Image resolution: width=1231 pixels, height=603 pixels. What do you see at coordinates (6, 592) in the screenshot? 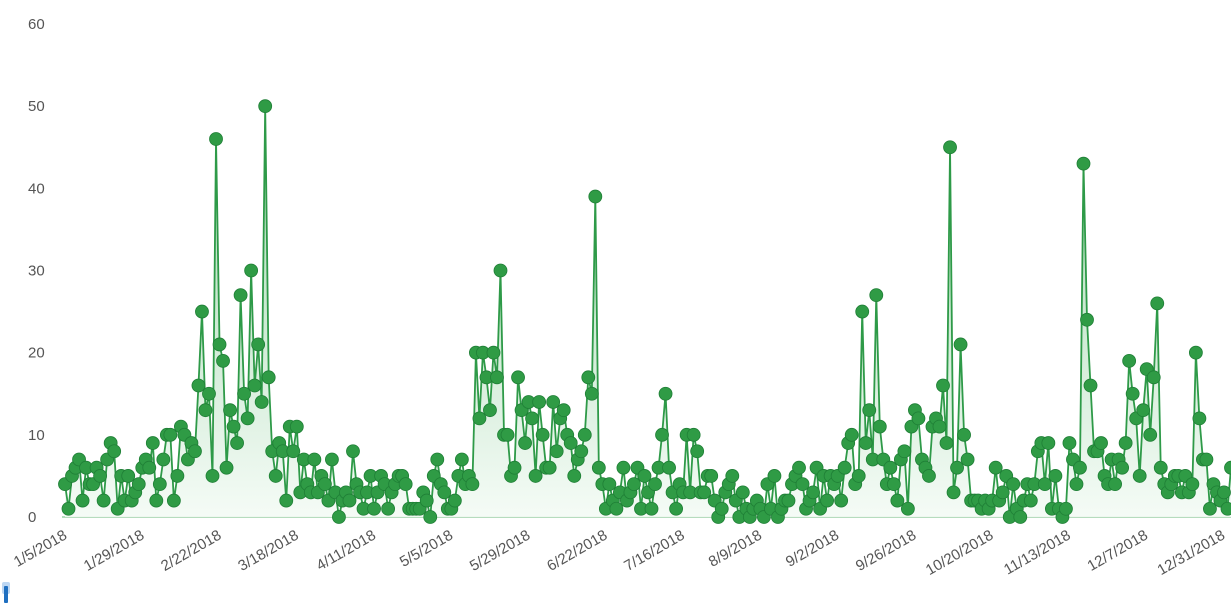
I see `scroll-handle-icon` at bounding box center [6, 592].